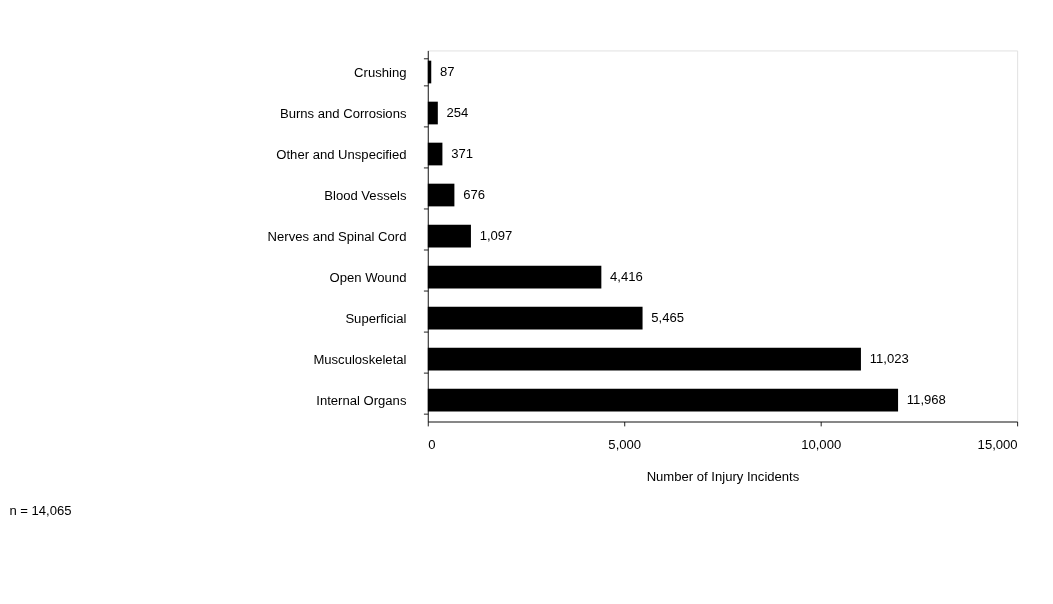  I want to click on x-tick-label: 0, so click(432, 445).